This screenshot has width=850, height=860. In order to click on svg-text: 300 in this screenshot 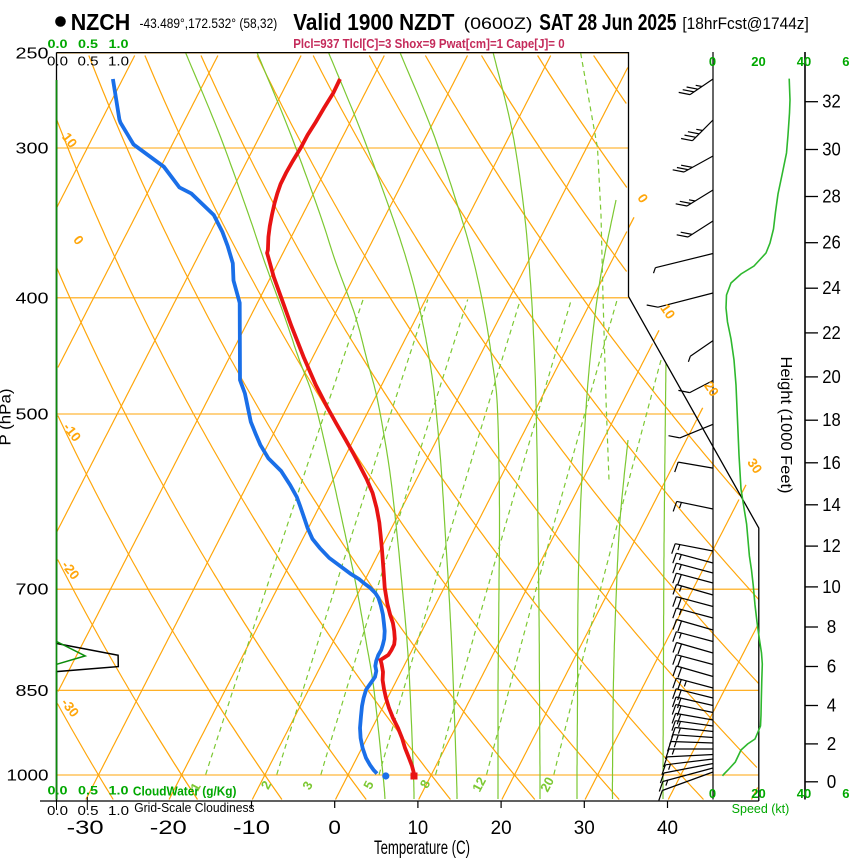, I will do `click(32, 148)`.